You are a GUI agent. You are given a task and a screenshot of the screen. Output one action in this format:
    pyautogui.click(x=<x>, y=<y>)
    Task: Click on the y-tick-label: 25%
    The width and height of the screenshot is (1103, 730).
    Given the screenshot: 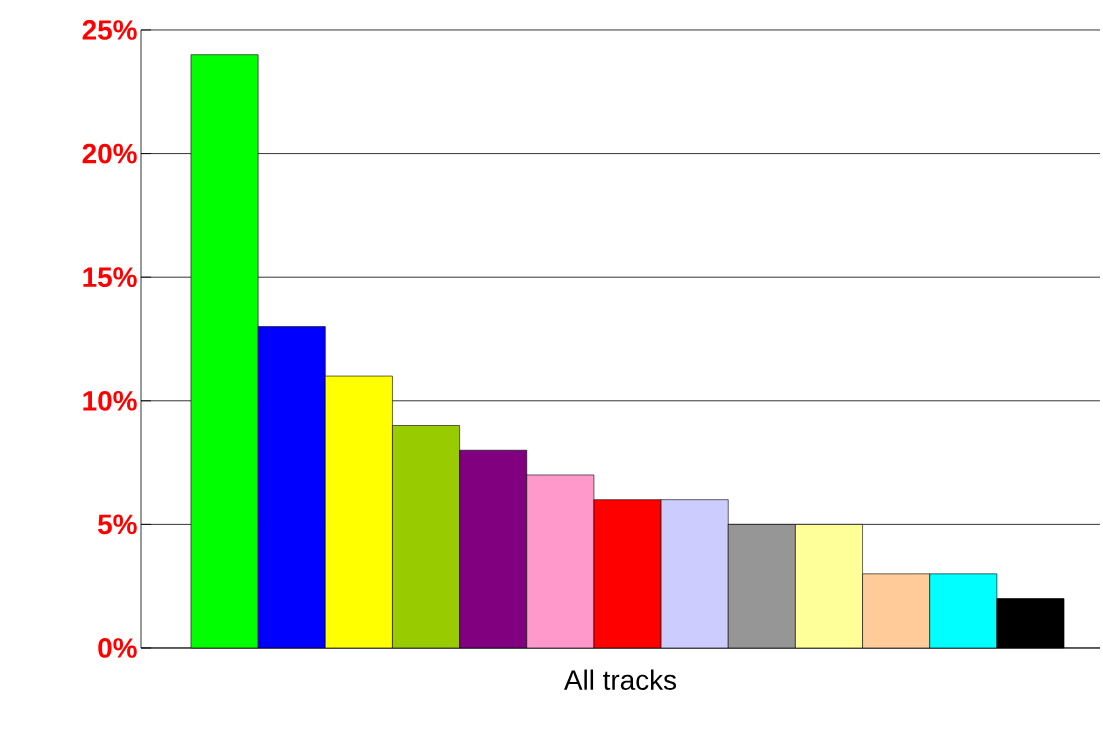 What is the action you would take?
    pyautogui.click(x=109, y=30)
    